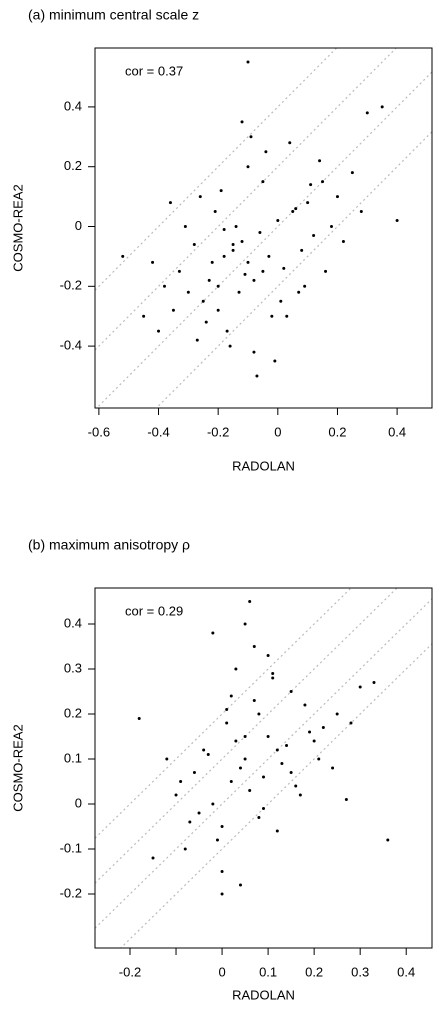  I want to click on x-tick-label: -0.2, so click(130, 971).